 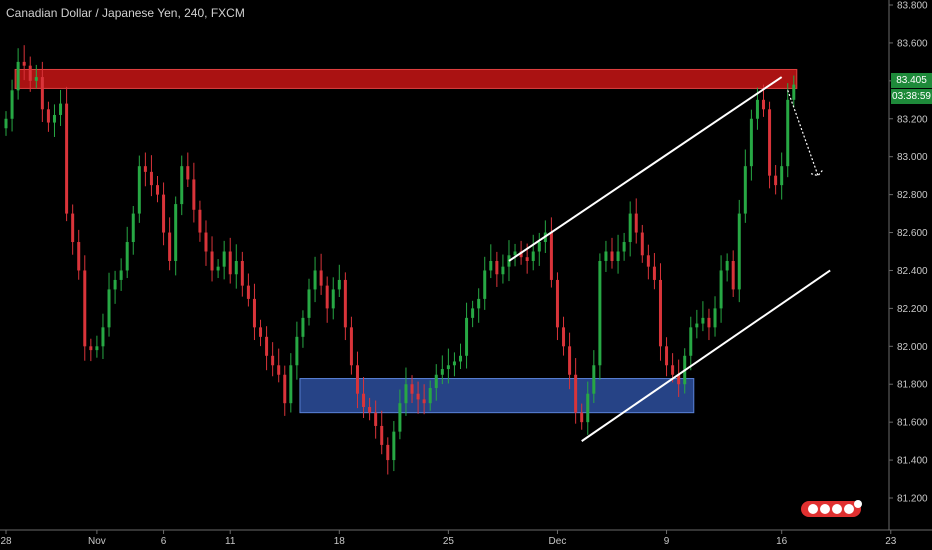 What do you see at coordinates (891, 541) in the screenshot?
I see `time-tick-label: 23` at bounding box center [891, 541].